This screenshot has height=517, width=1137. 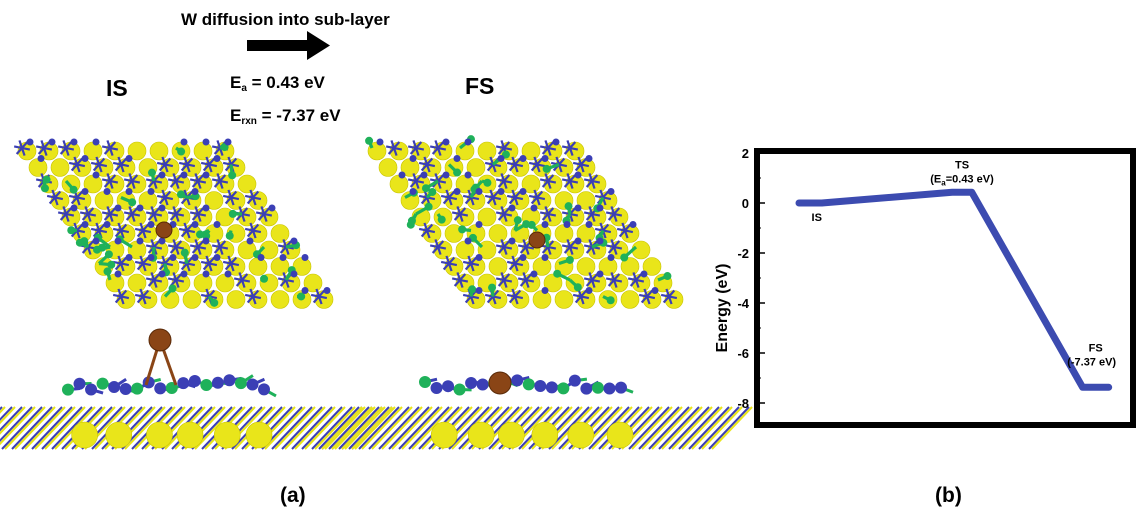 I want to click on y-tick-label: -8, so click(x=743, y=403).